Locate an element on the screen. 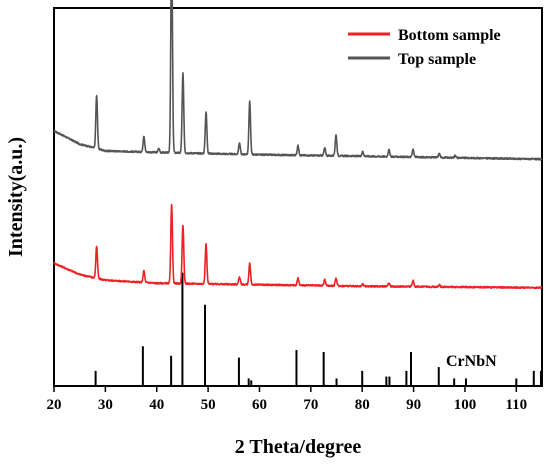  x-tick-label: 20 is located at coordinates (54, 405).